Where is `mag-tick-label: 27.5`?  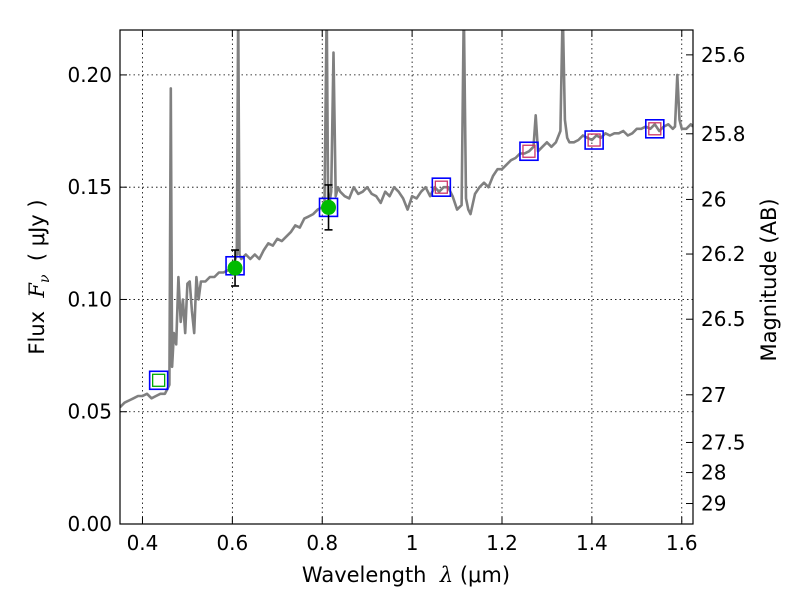 mag-tick-label: 27.5 is located at coordinates (723, 442).